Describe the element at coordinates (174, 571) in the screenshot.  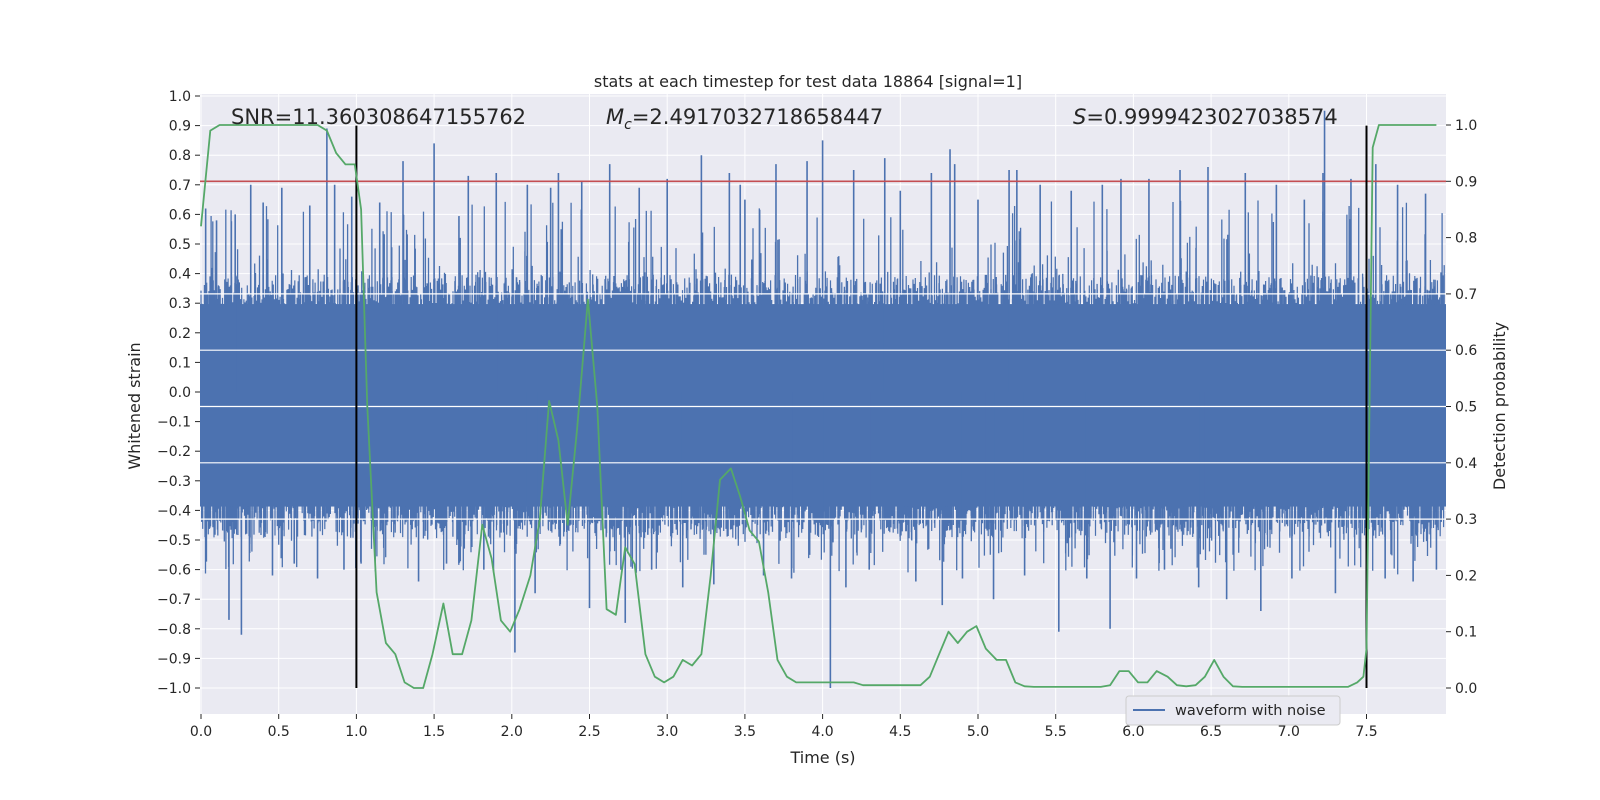
I see `left-y-tick-label-4: −0.6` at that location.